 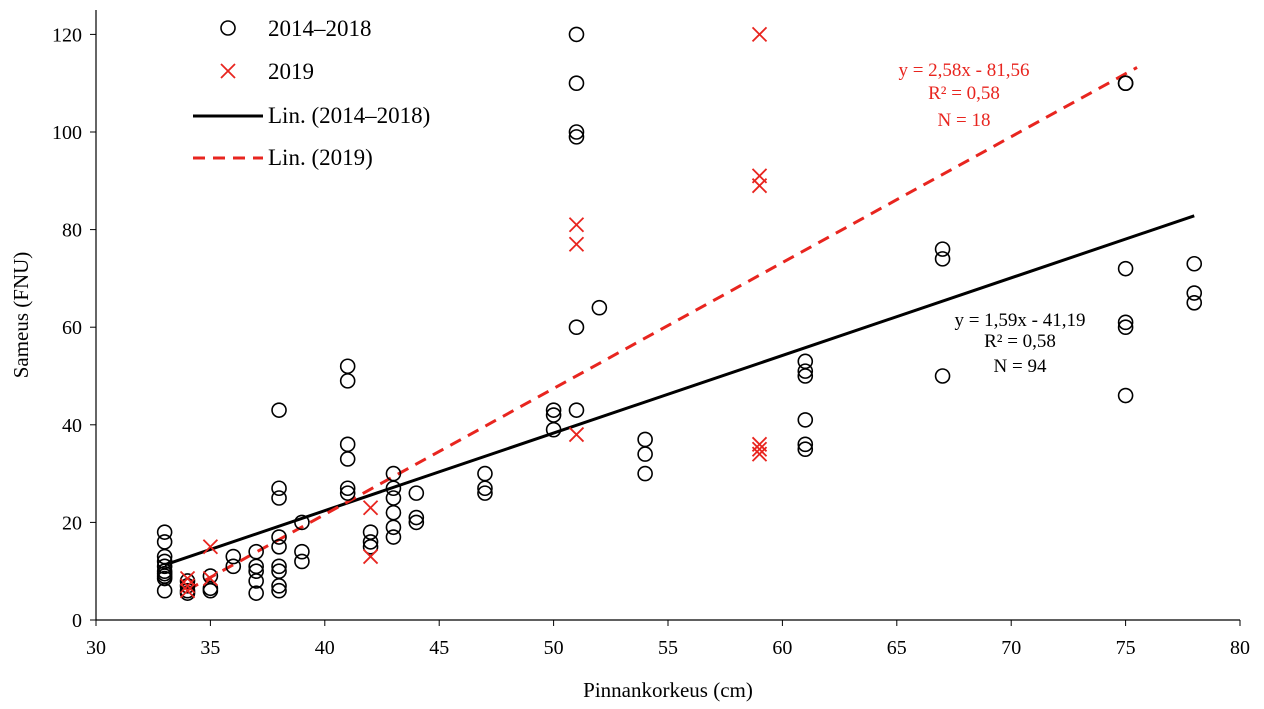 I want to click on x-tick-label: 35, so click(x=210, y=648).